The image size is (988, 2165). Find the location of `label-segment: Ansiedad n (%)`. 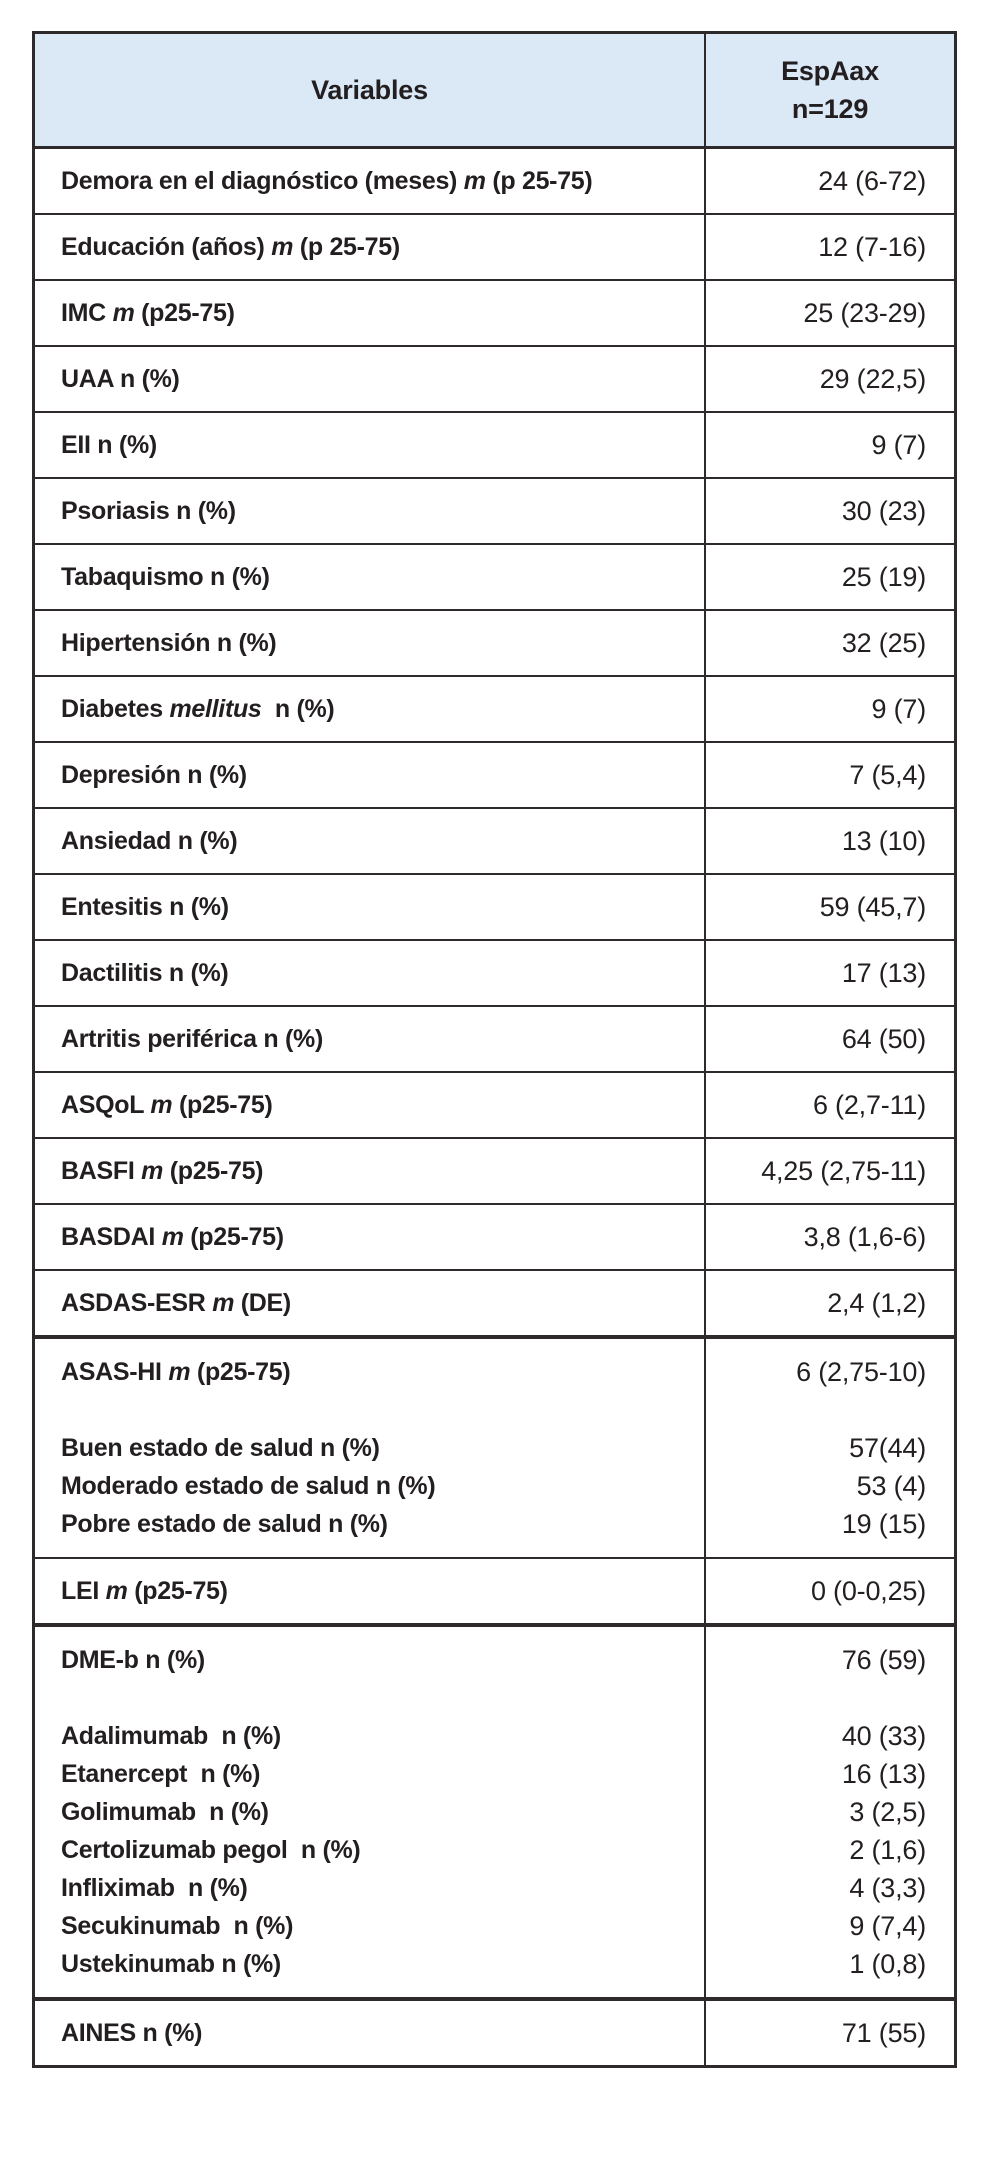

label-segment: Ansiedad n (%) is located at coordinates (149, 841).